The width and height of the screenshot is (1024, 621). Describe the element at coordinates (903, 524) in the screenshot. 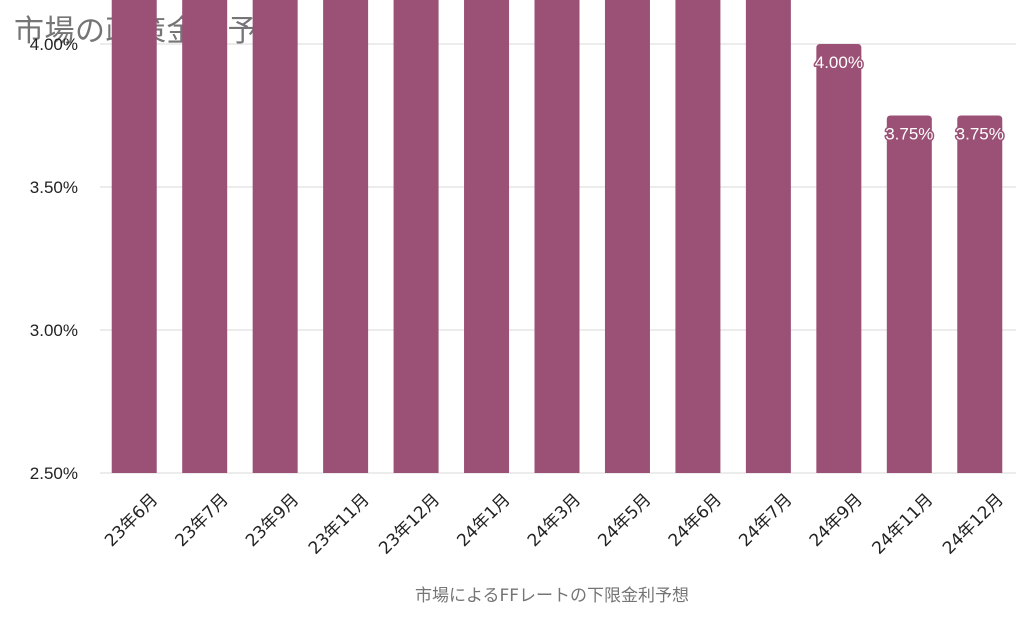

I see `x-tick-label: 24年11月` at that location.